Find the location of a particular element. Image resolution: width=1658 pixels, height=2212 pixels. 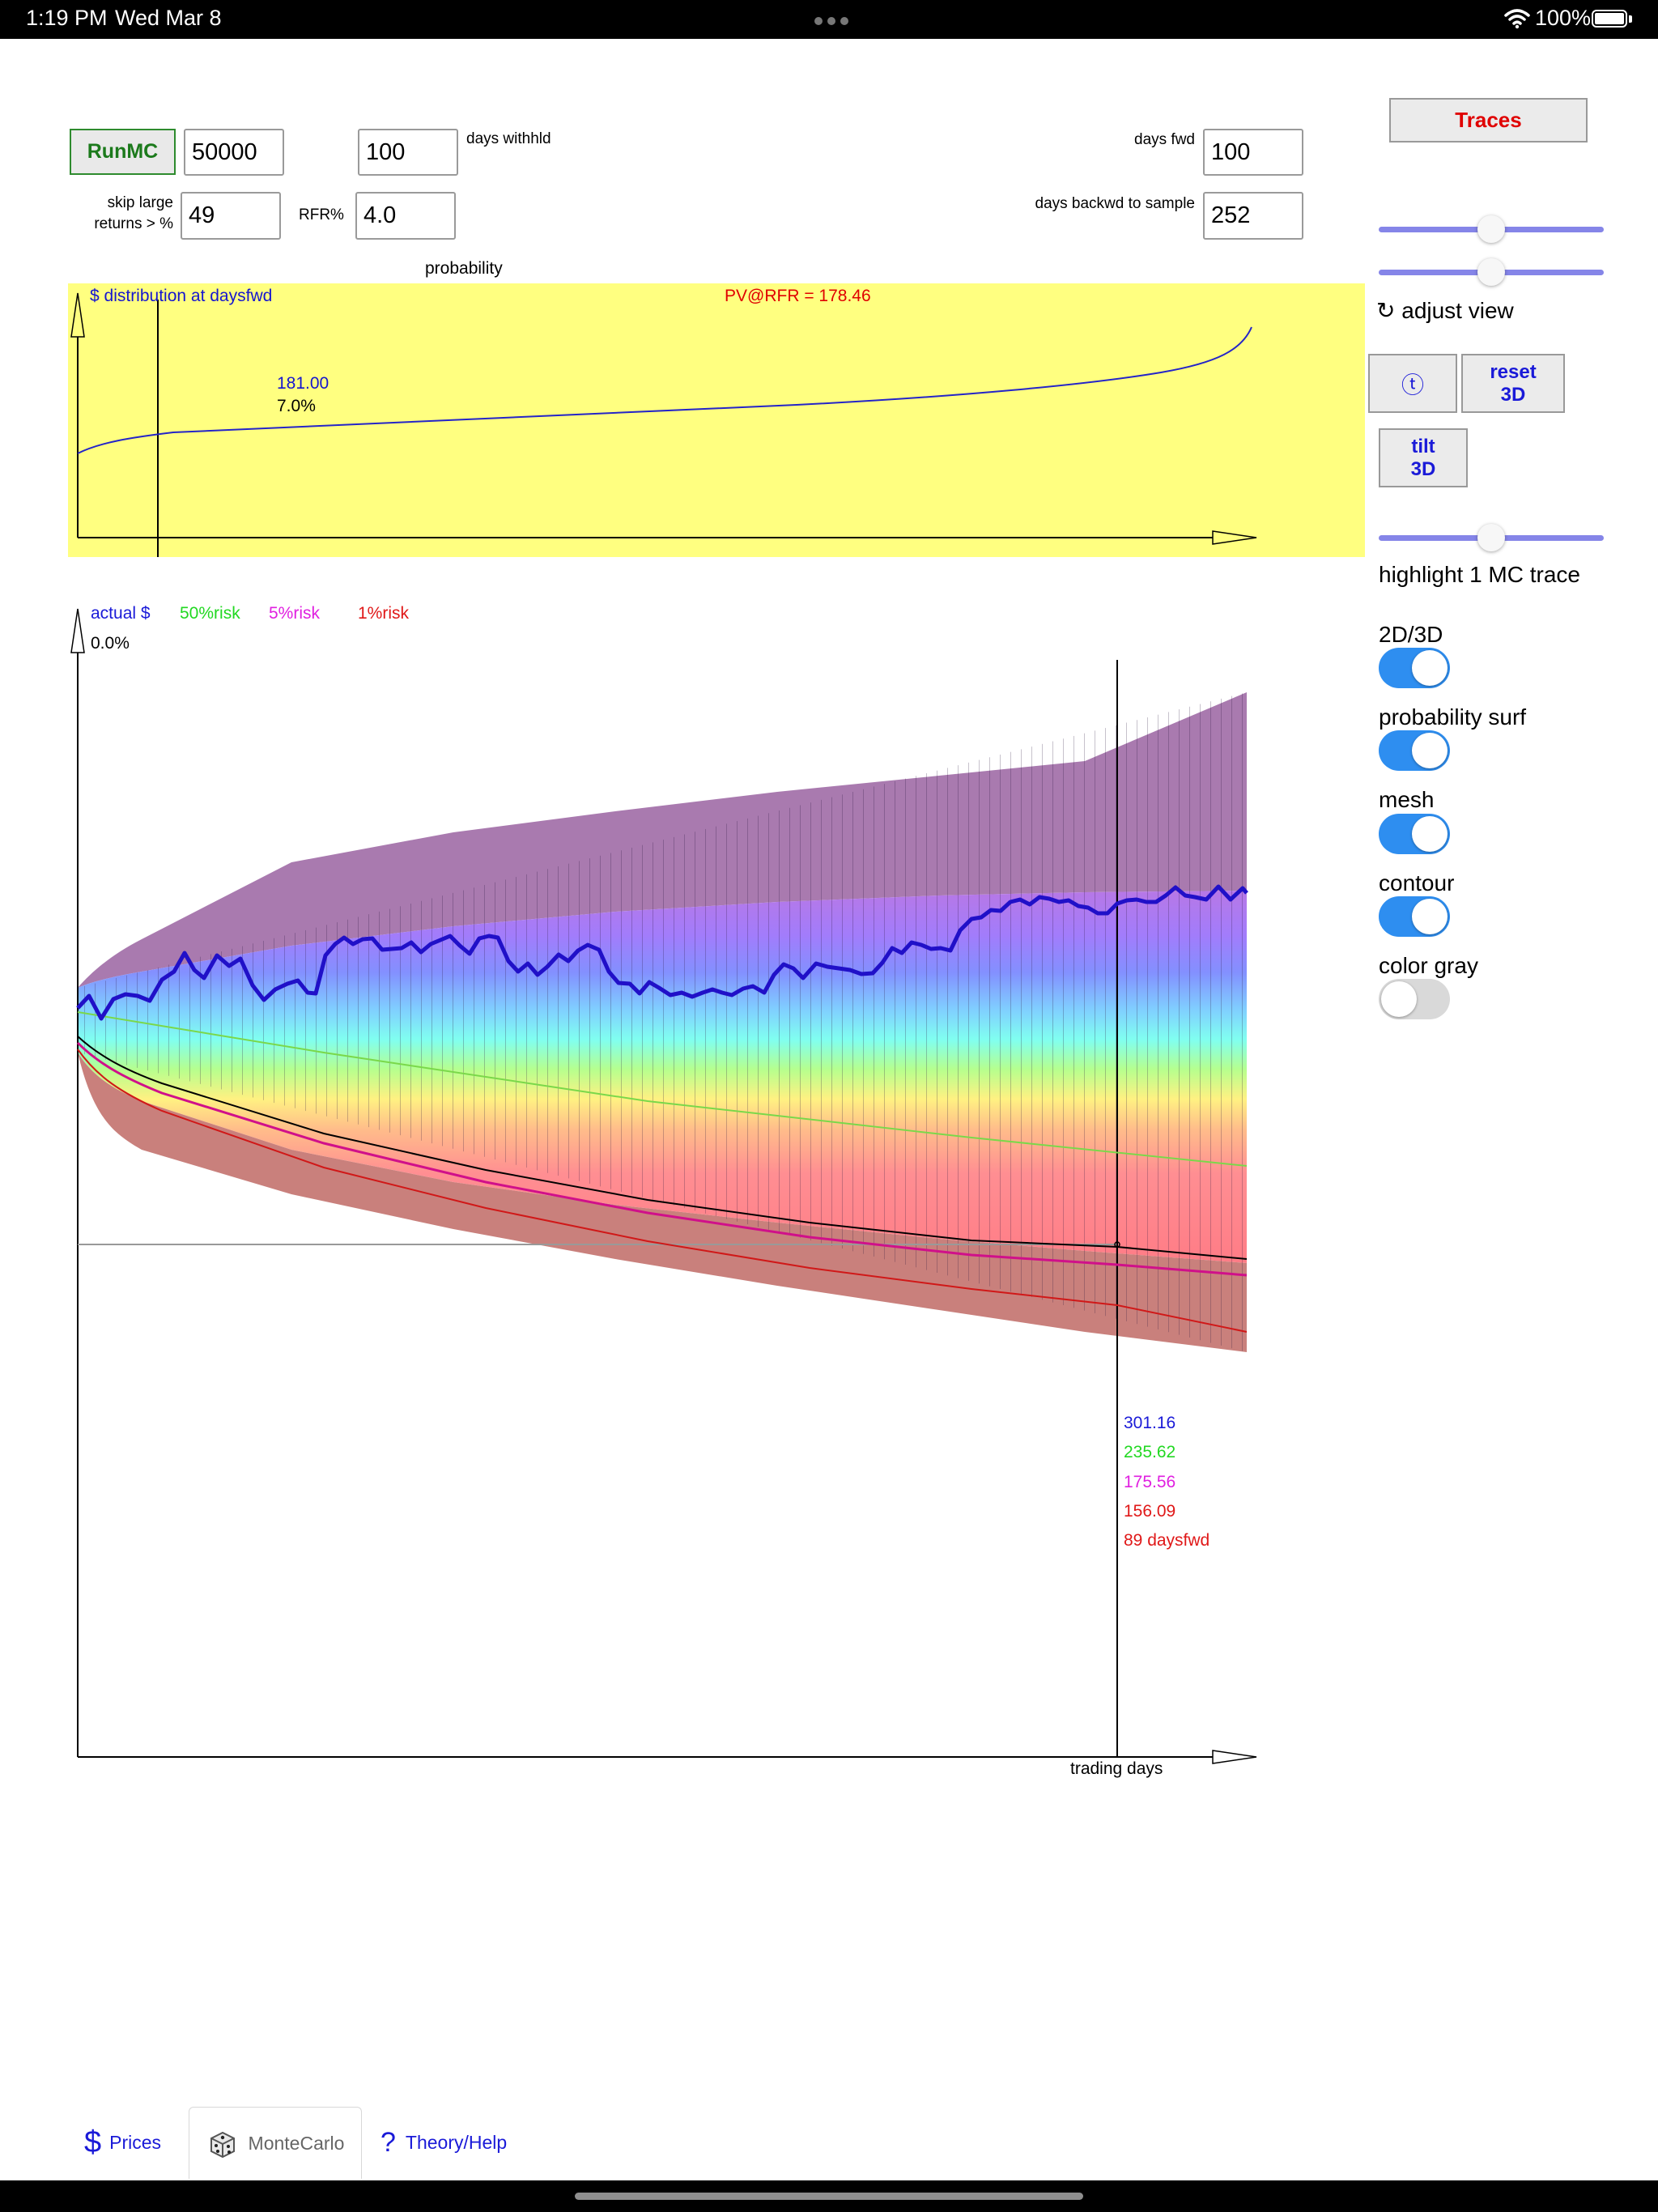

tab-prices-label: Prices is located at coordinates (135, 2142).